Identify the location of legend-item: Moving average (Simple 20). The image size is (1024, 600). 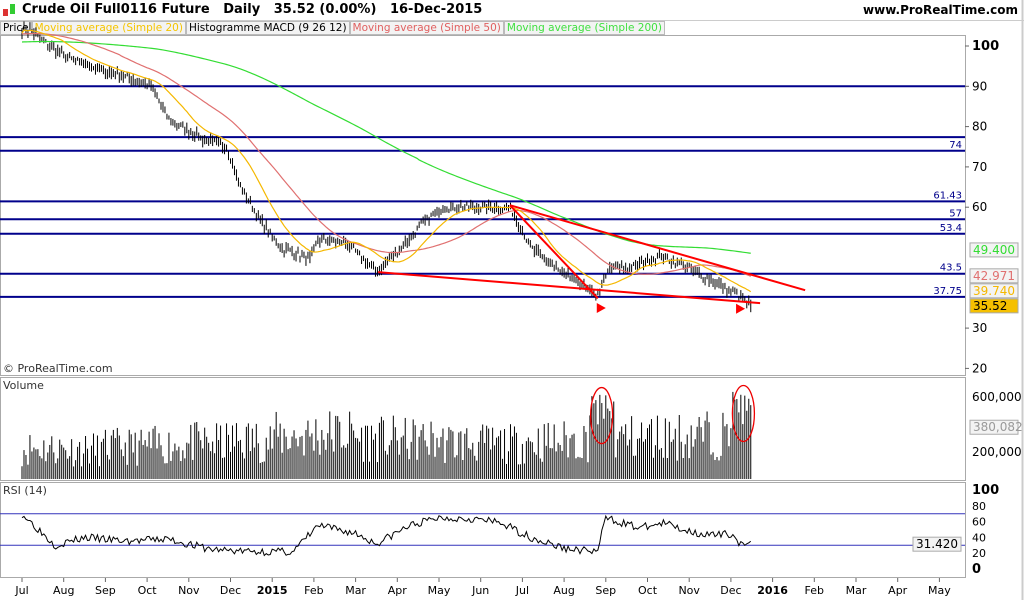
(108, 28).